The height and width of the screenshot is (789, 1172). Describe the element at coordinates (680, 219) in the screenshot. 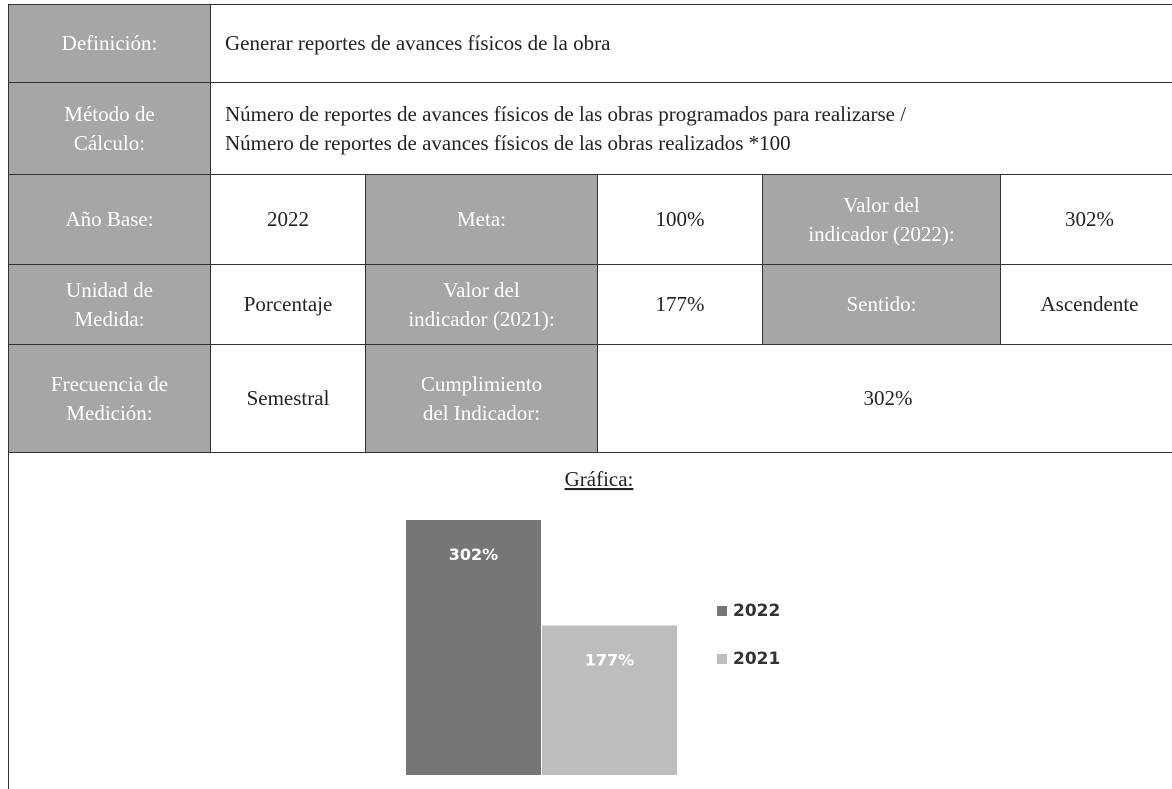

I see `value-cell: 100%` at that location.